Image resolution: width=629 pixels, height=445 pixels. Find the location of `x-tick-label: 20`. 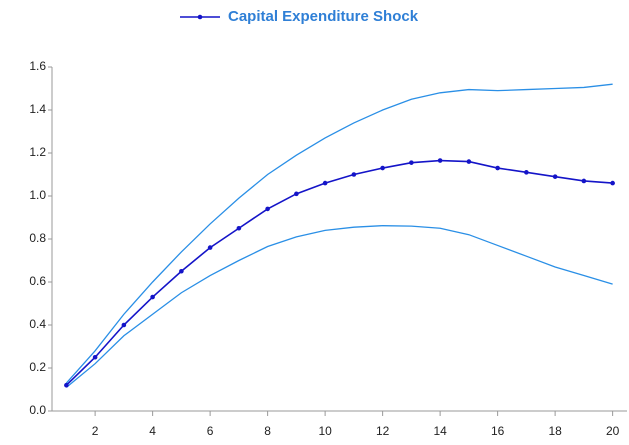

x-tick-label: 20 is located at coordinates (613, 431).